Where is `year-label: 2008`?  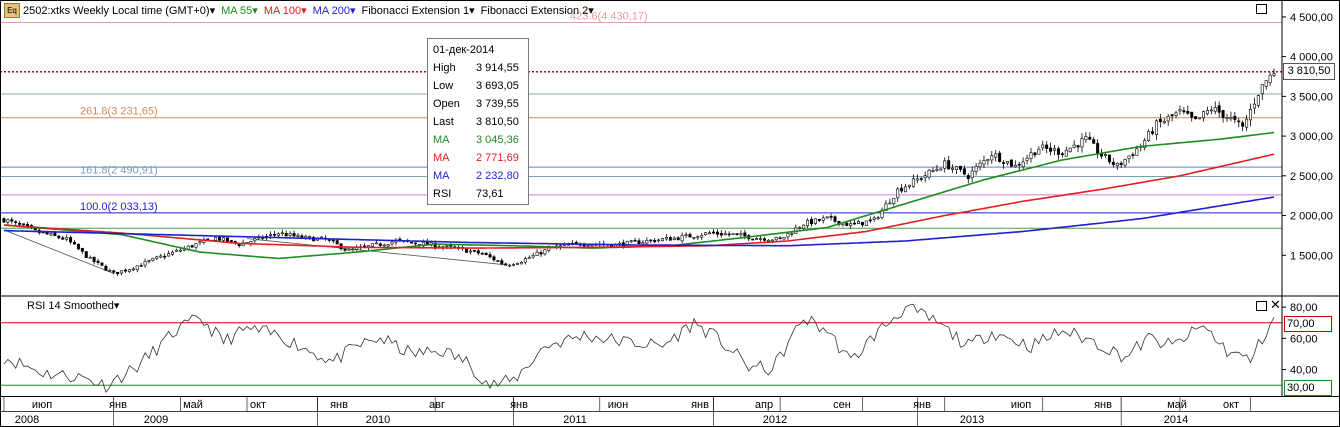 year-label: 2008 is located at coordinates (27, 420).